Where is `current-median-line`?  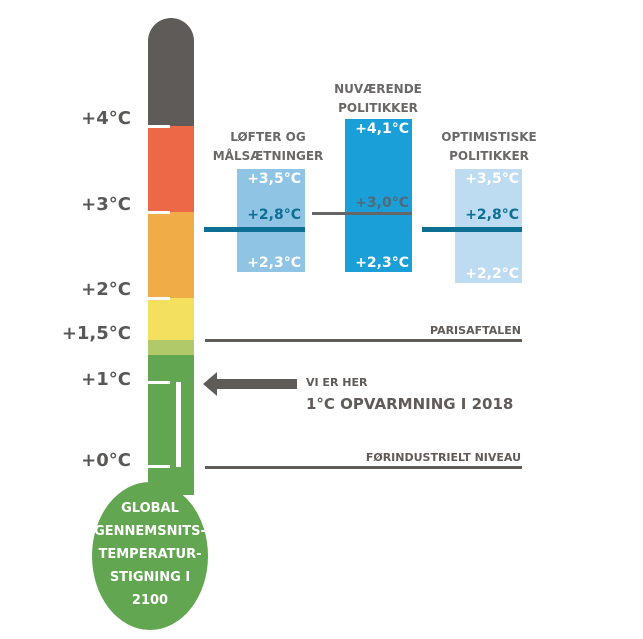
current-median-line is located at coordinates (362, 213).